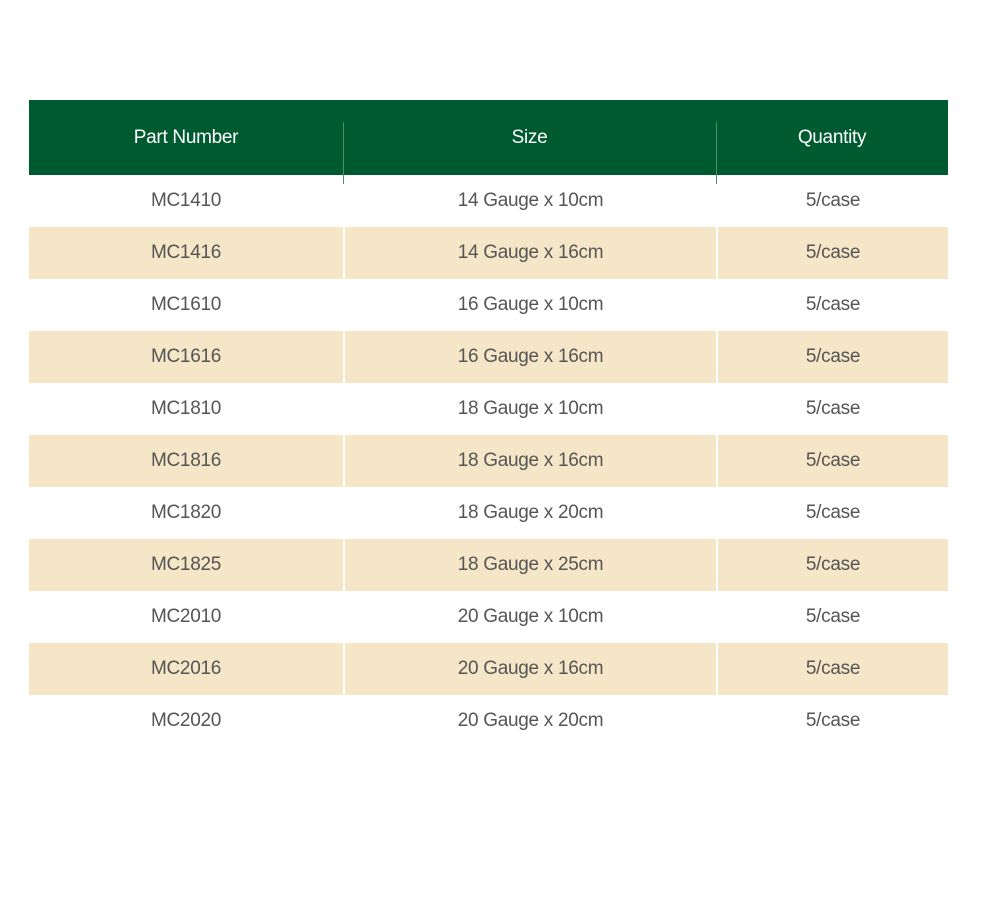 The height and width of the screenshot is (900, 1000). What do you see at coordinates (186, 200) in the screenshot?
I see `cell-part-number: MC1410` at bounding box center [186, 200].